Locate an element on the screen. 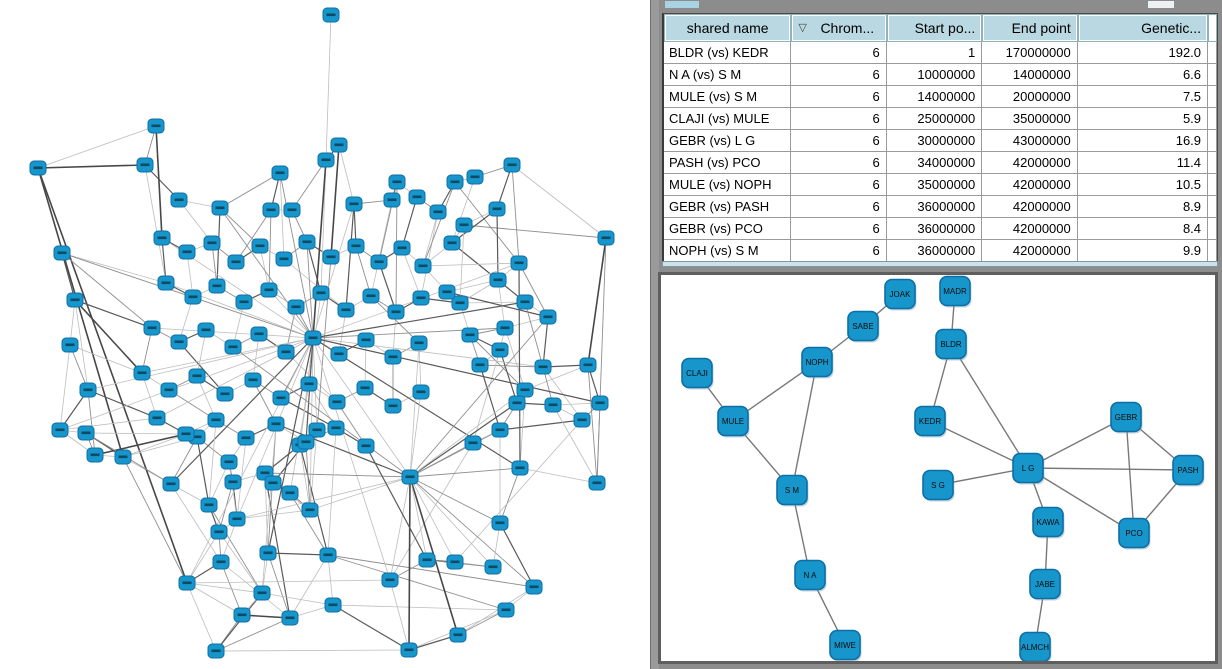 The height and width of the screenshot is (669, 1222). table-row: PASH (vs) PCO 6 34000000 42000000 11.4 is located at coordinates (940, 163).